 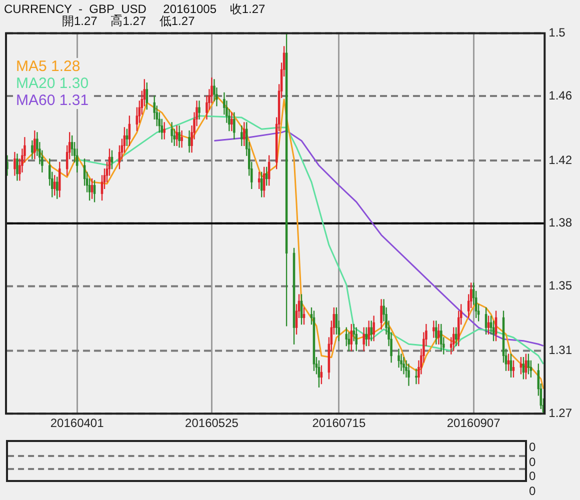 I want to click on text: MA60 1.31, so click(x=53, y=100).